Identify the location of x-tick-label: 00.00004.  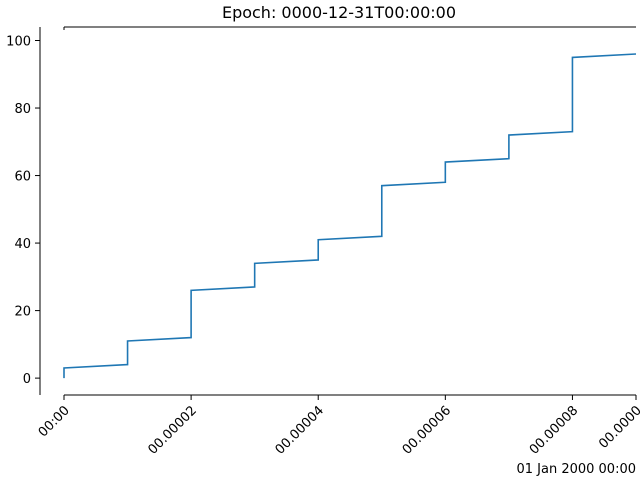
(300, 430).